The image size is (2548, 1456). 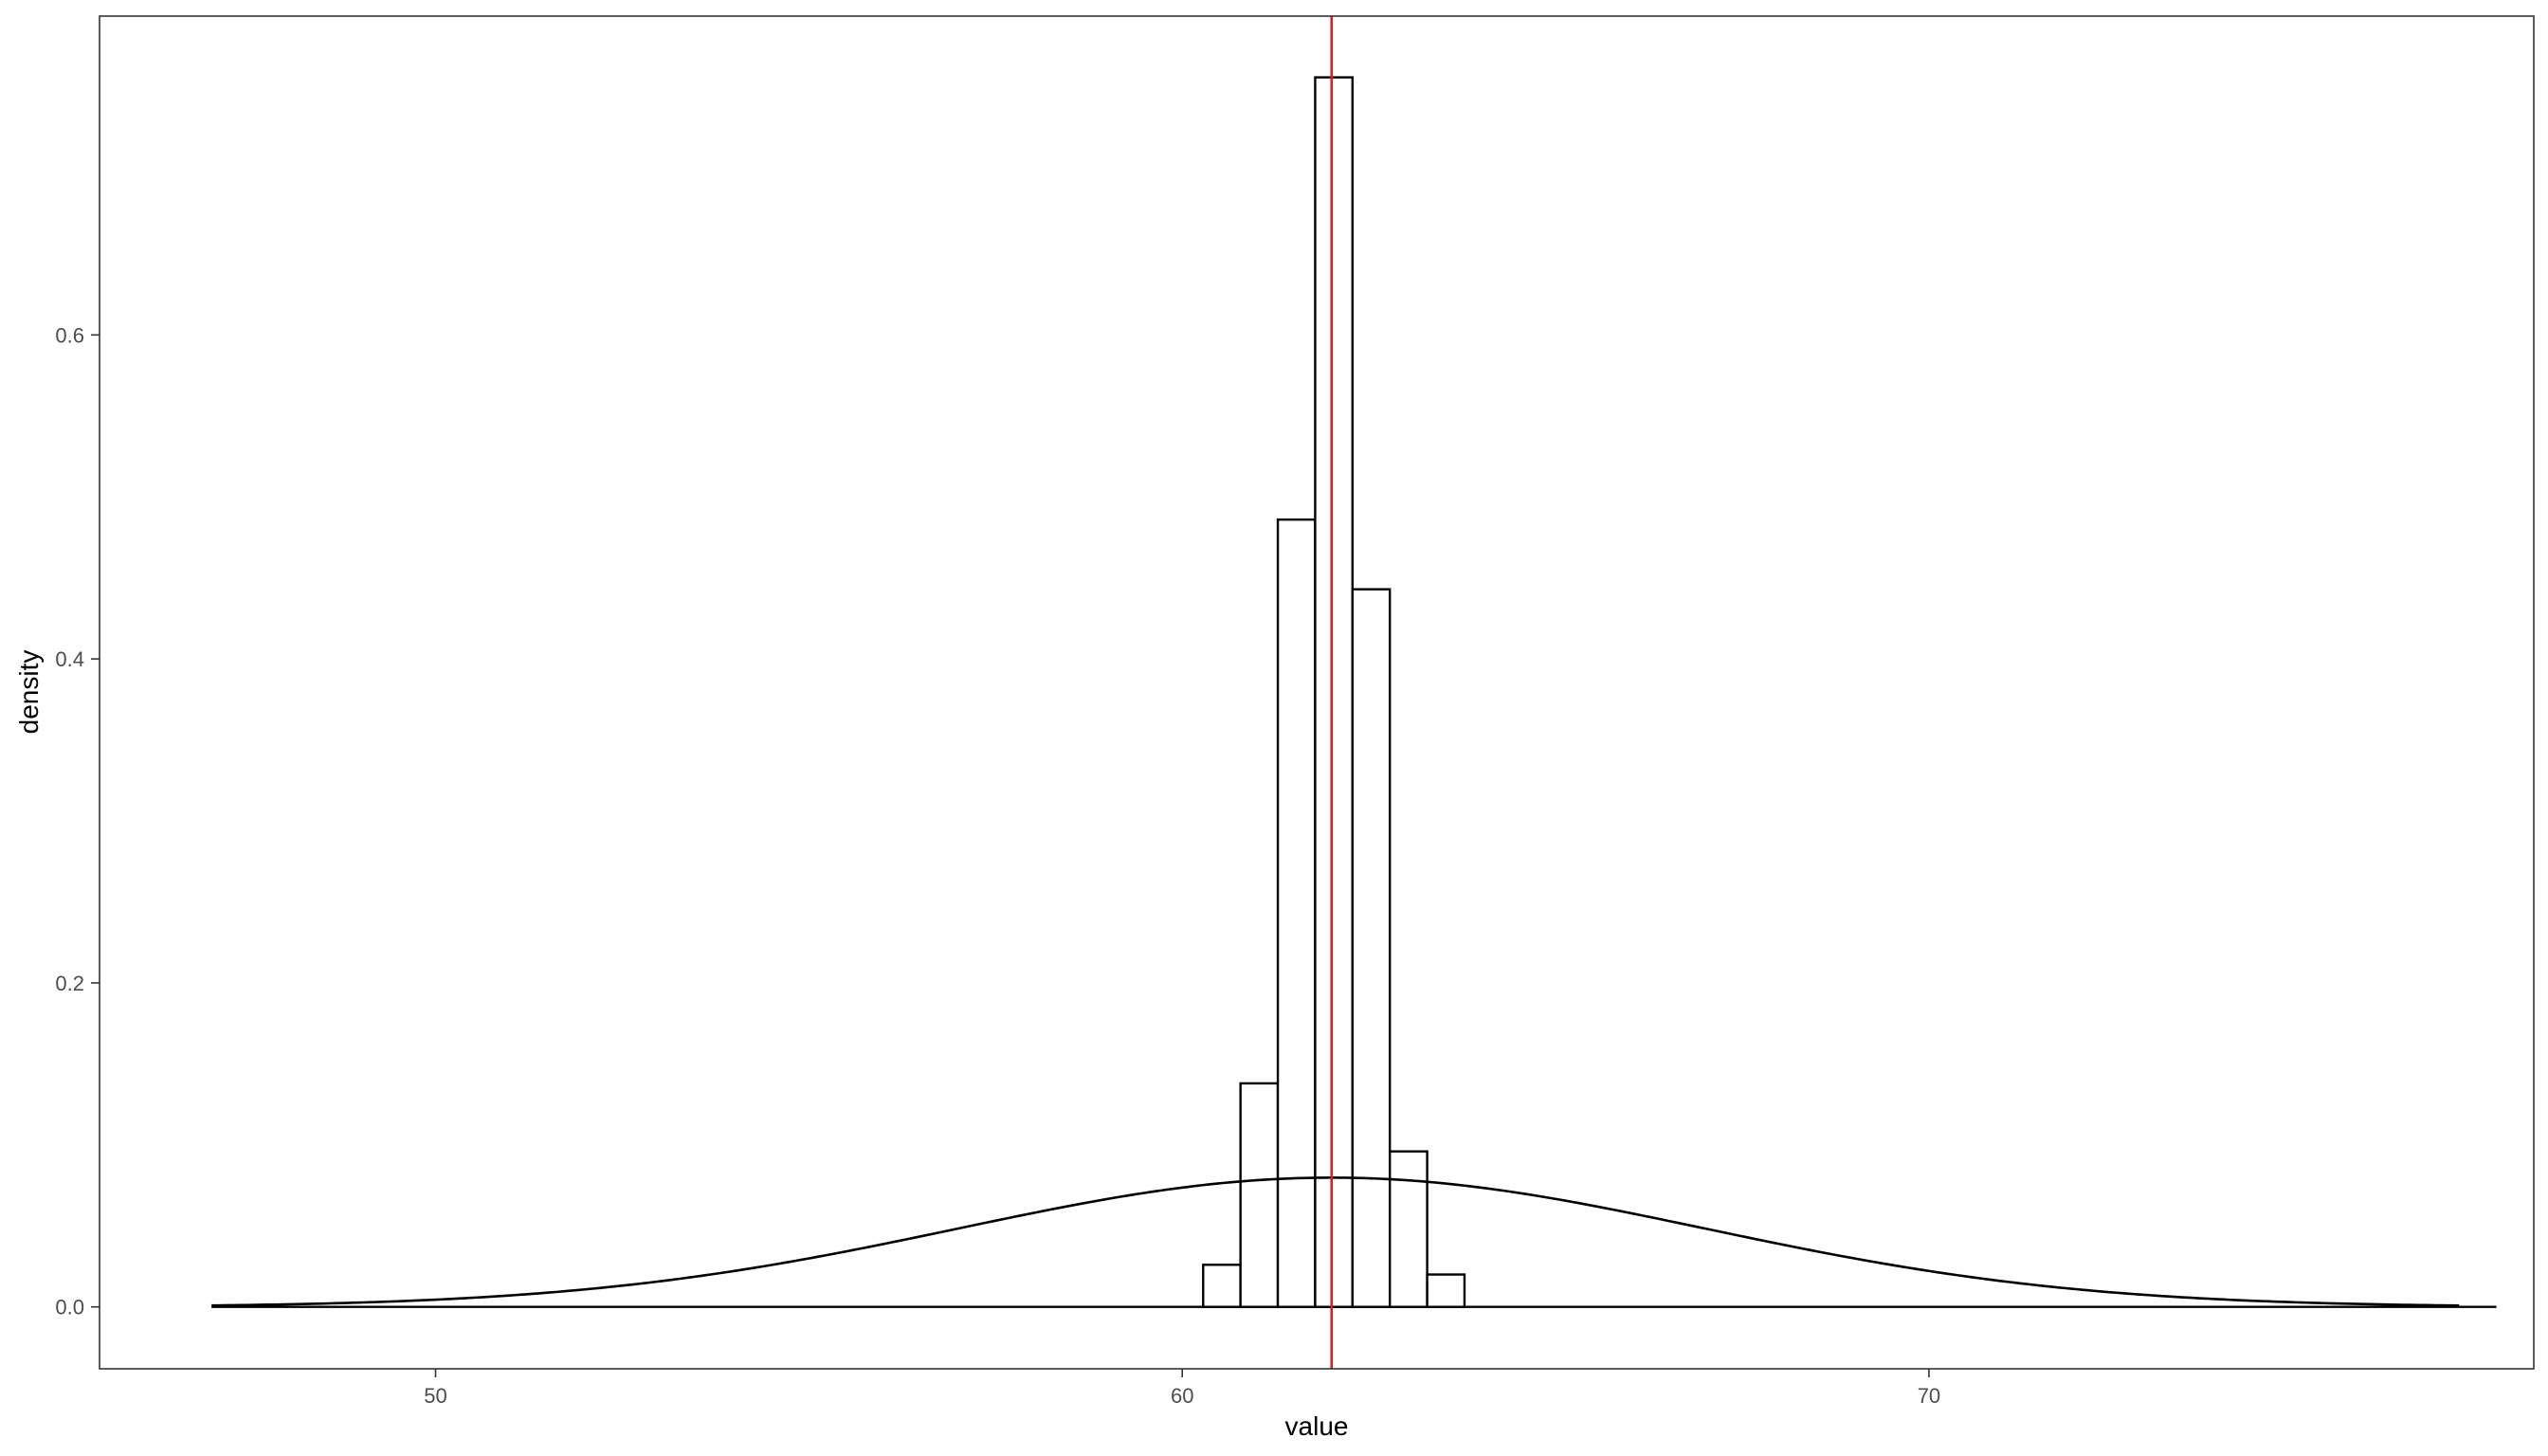 What do you see at coordinates (435, 1396) in the screenshot?
I see `x-tick-label: 50` at bounding box center [435, 1396].